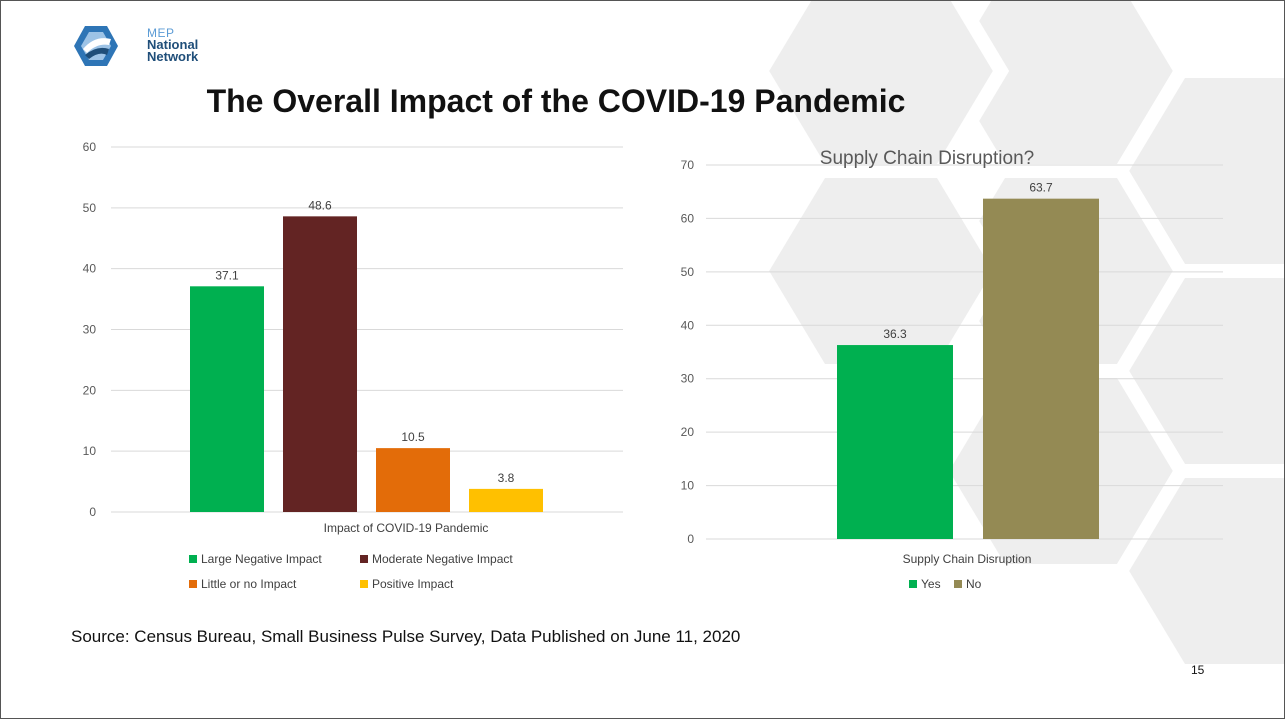  I want to click on bar-positive-impact, so click(506, 500).